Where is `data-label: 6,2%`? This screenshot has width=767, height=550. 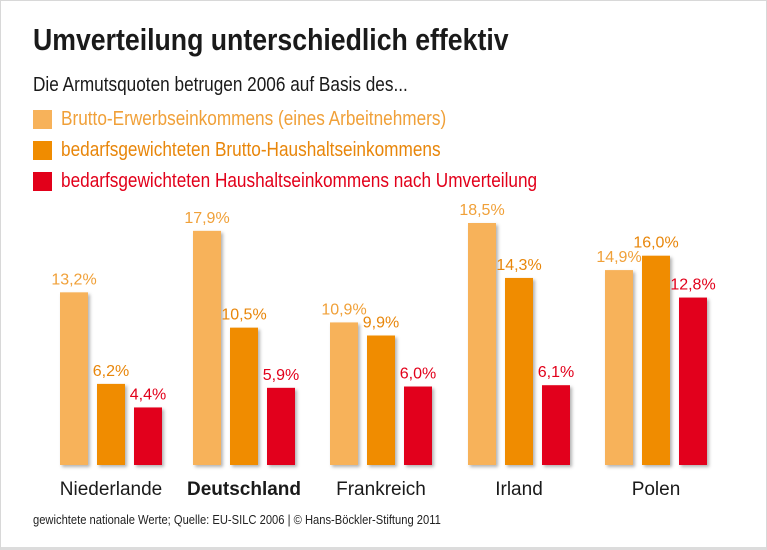
data-label: 6,2% is located at coordinates (111, 371).